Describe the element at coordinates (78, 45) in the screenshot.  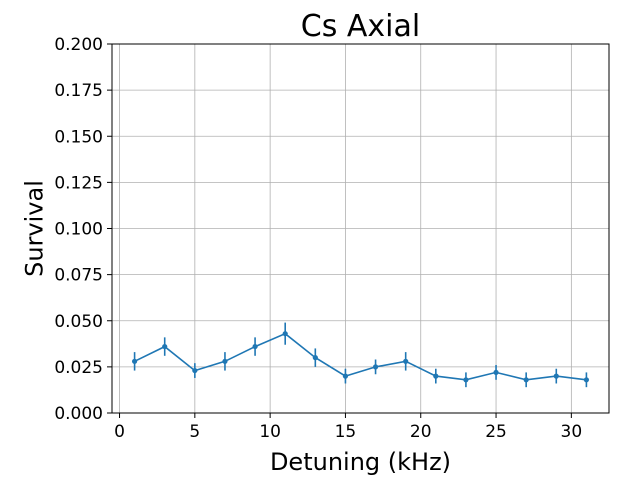
I see `y-tick-label: 0.200` at that location.